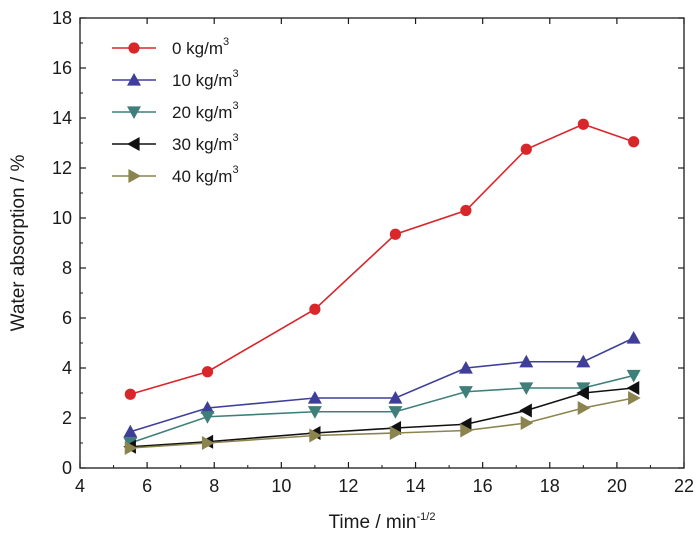 The height and width of the screenshot is (536, 700). I want to click on legend-label-text: 10 kg/m, so click(202, 80).